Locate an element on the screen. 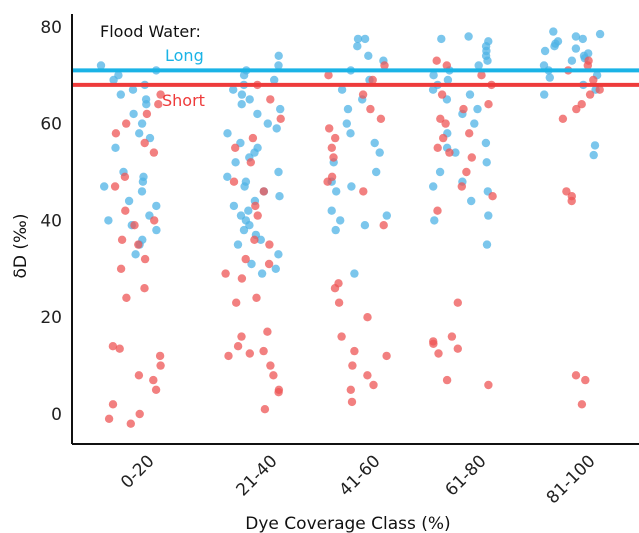 The height and width of the screenshot is (533, 639). x-tick-label: 61-80 is located at coordinates (465, 475).